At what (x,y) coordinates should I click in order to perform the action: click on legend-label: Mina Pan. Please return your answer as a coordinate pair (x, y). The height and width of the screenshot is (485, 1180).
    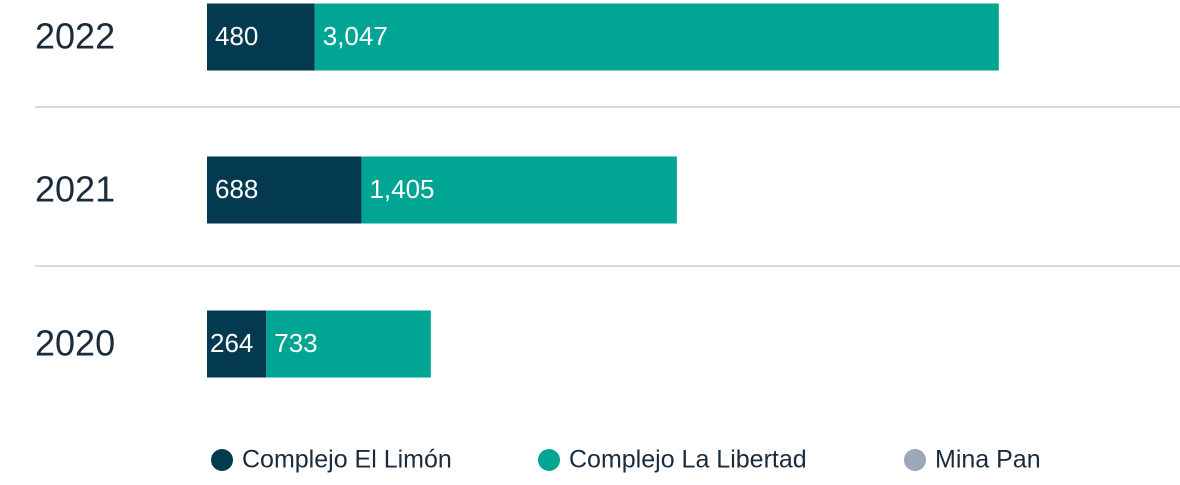
    Looking at the image, I should click on (988, 460).